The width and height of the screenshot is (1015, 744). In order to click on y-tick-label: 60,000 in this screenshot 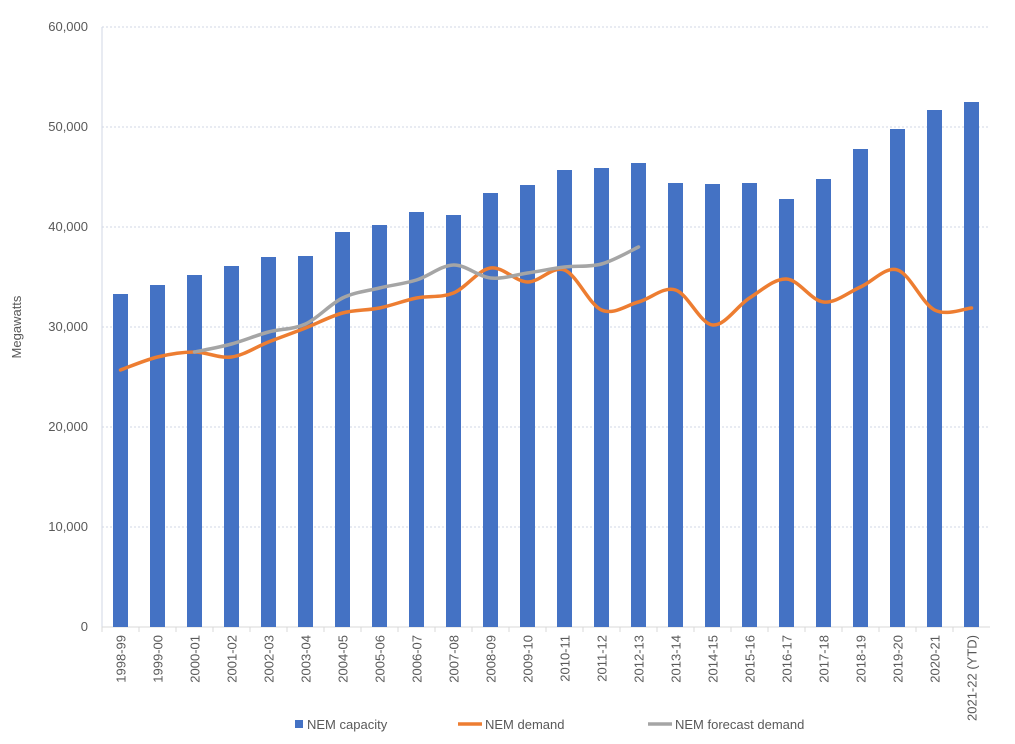, I will do `click(68, 26)`.